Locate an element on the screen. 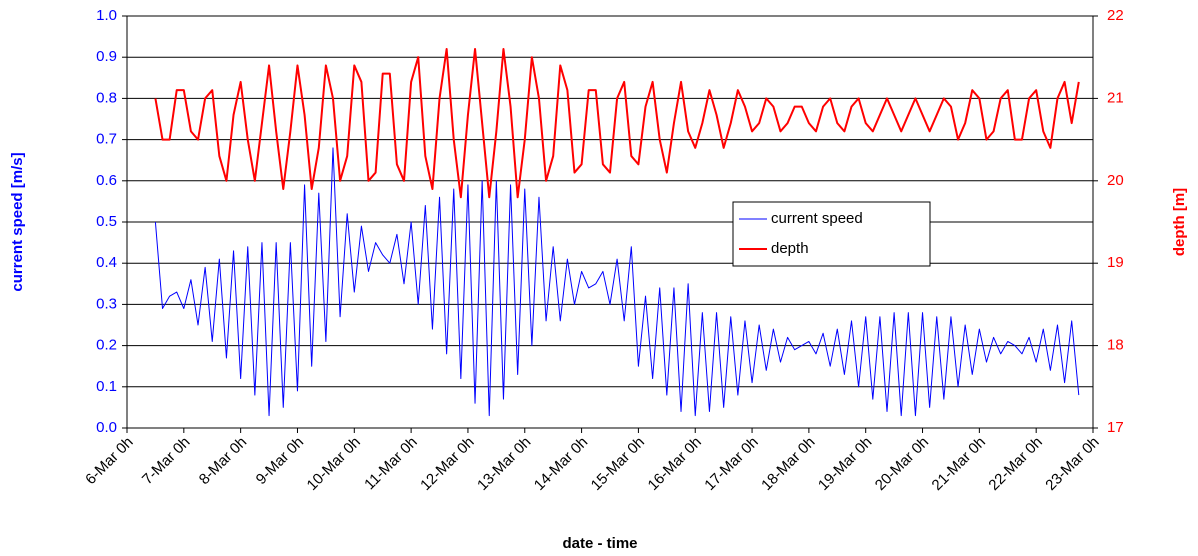 Image resolution: width=1198 pixels, height=556 pixels. y2-axis-title: depth [m] is located at coordinates (1179, 222).